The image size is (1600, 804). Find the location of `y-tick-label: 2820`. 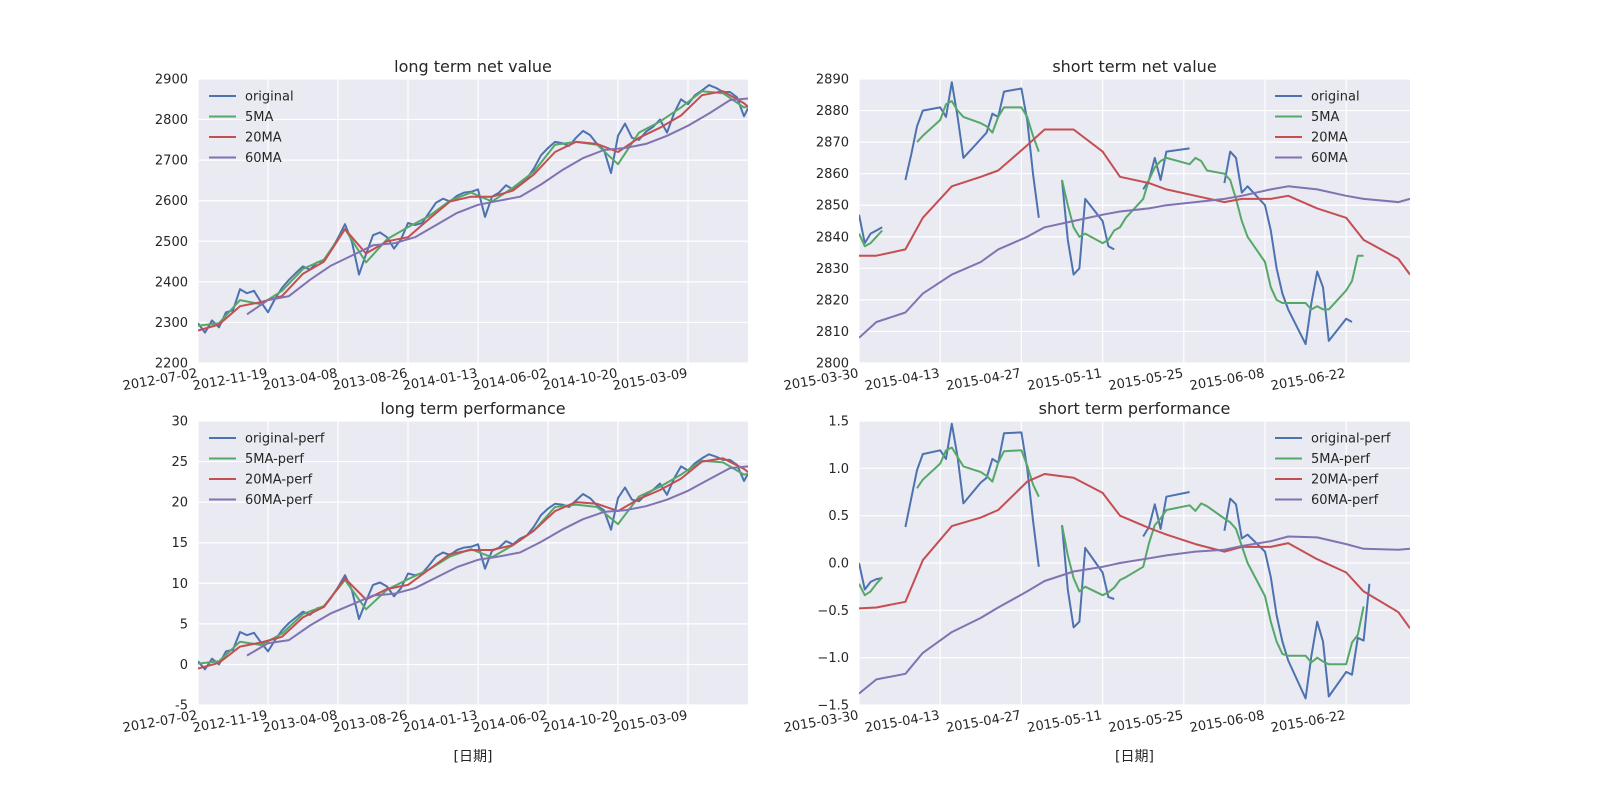

y-tick-label: 2820 is located at coordinates (832, 300).